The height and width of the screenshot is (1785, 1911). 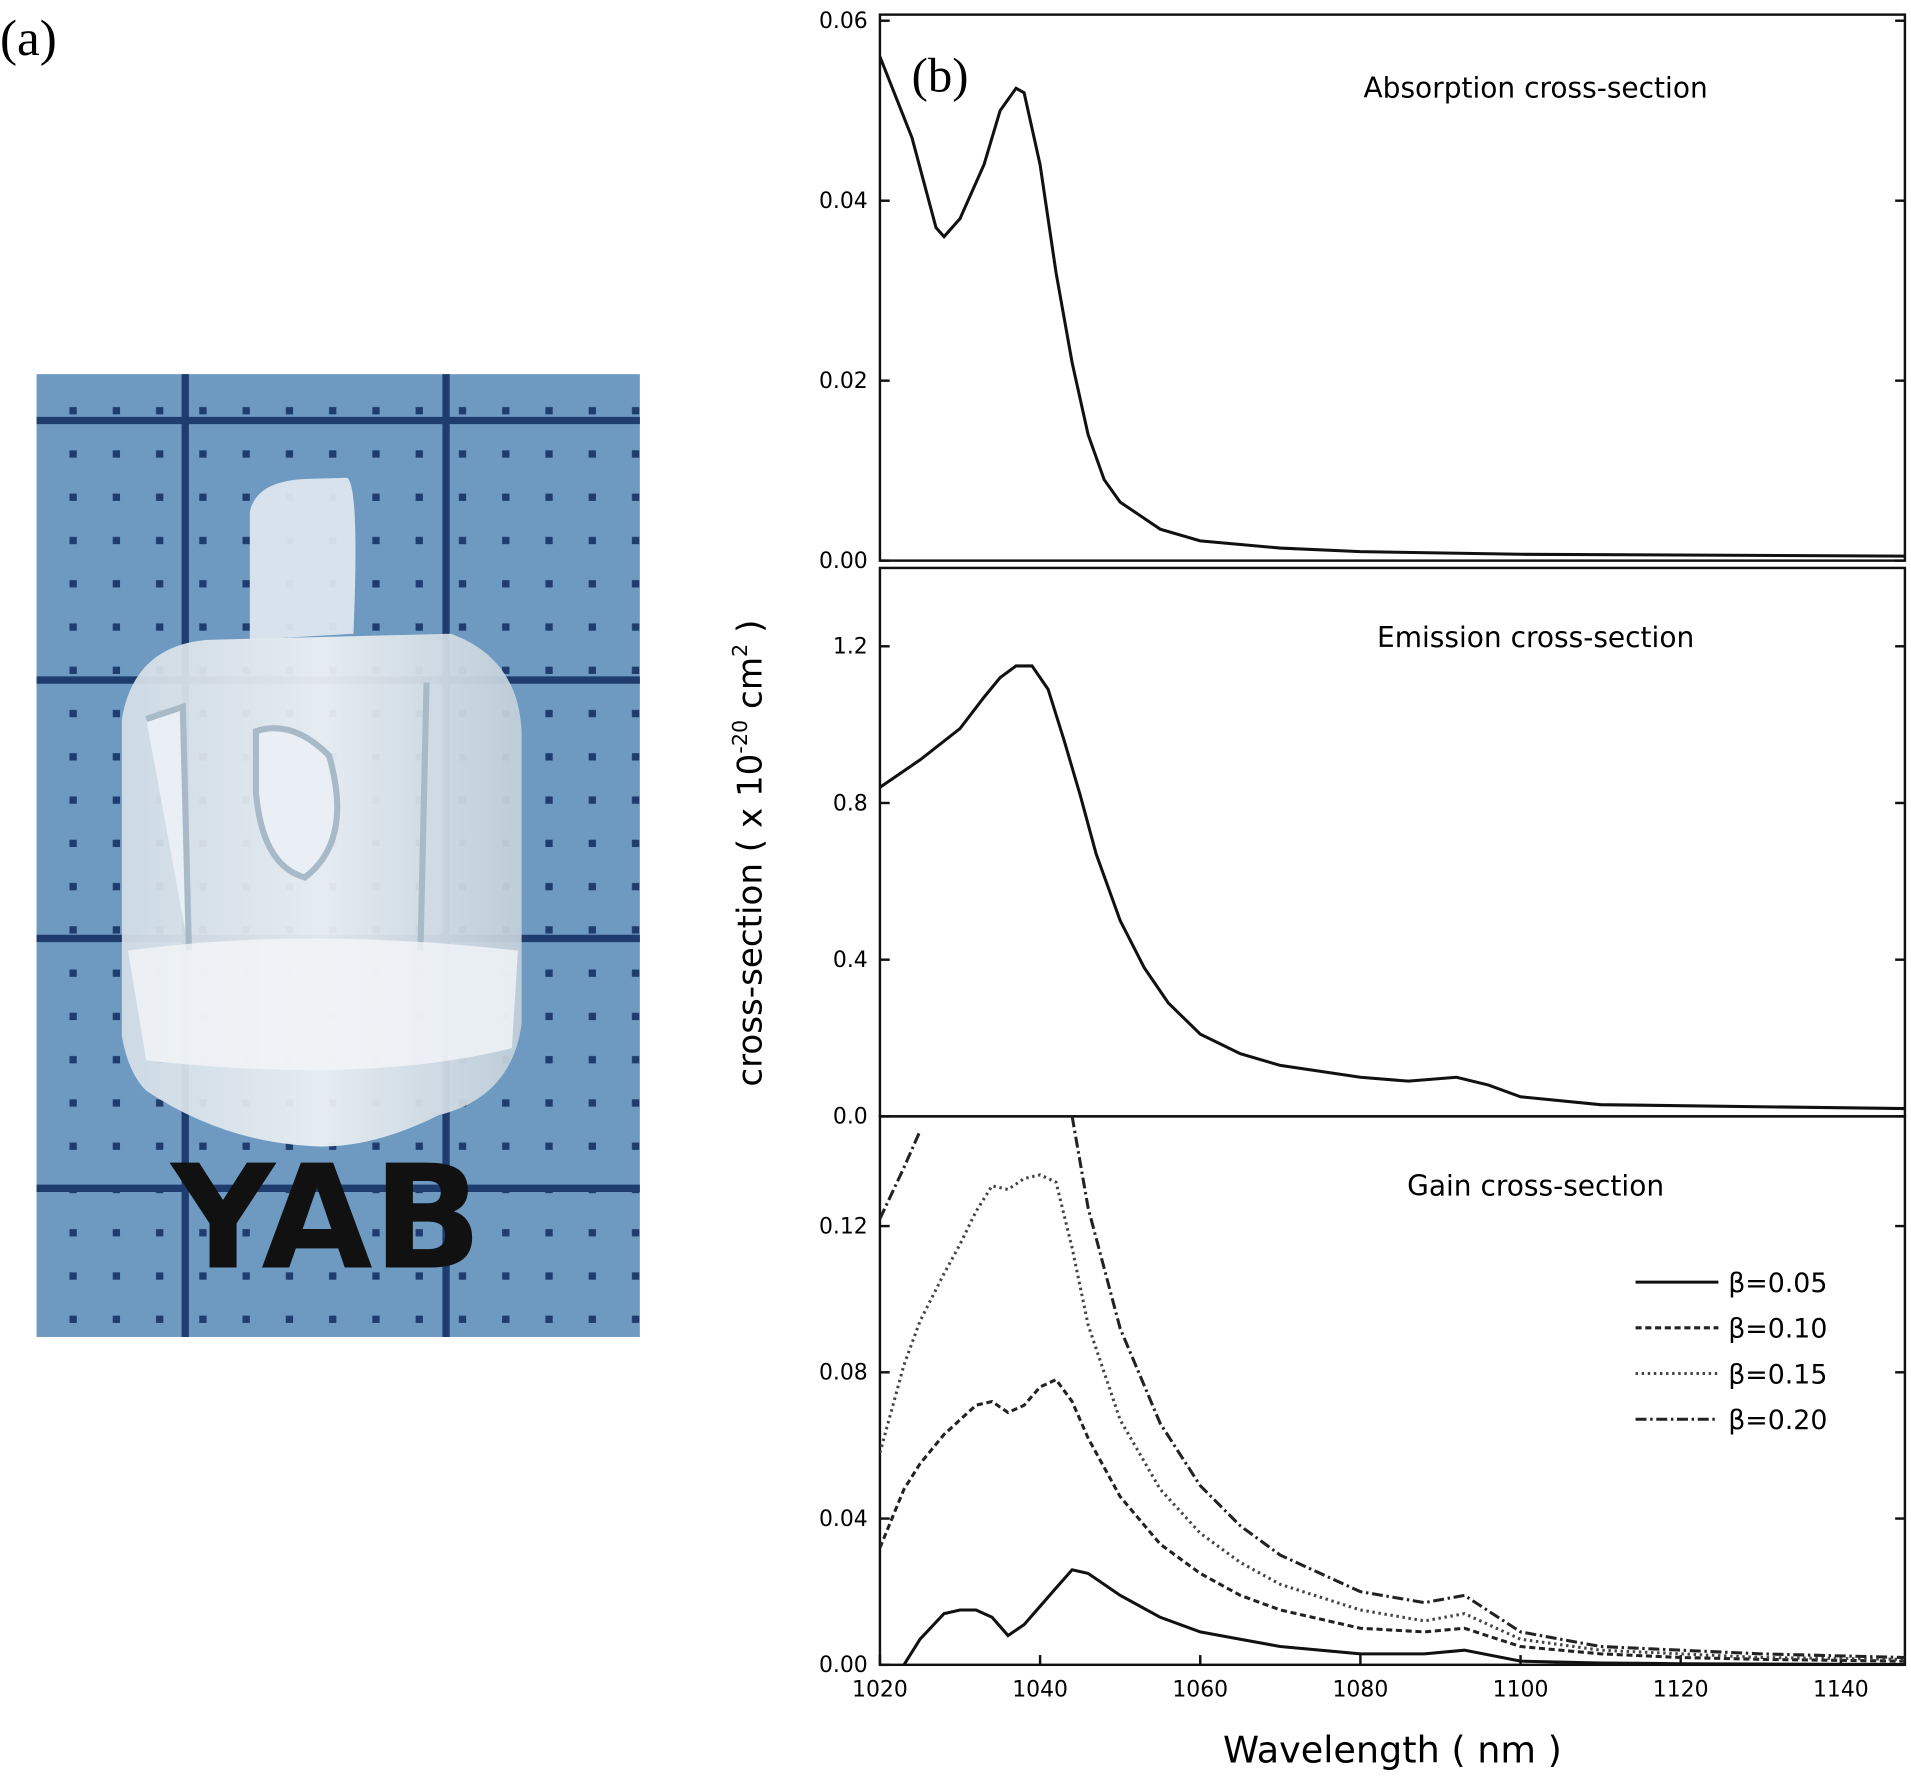 What do you see at coordinates (751, 688) in the screenshot?
I see `y-axis-label-part: cm` at bounding box center [751, 688].